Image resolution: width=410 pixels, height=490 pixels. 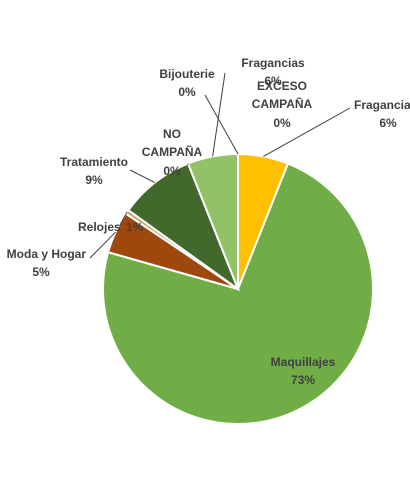 I want to click on slice-value-no-campana: 0%, so click(x=172, y=171).